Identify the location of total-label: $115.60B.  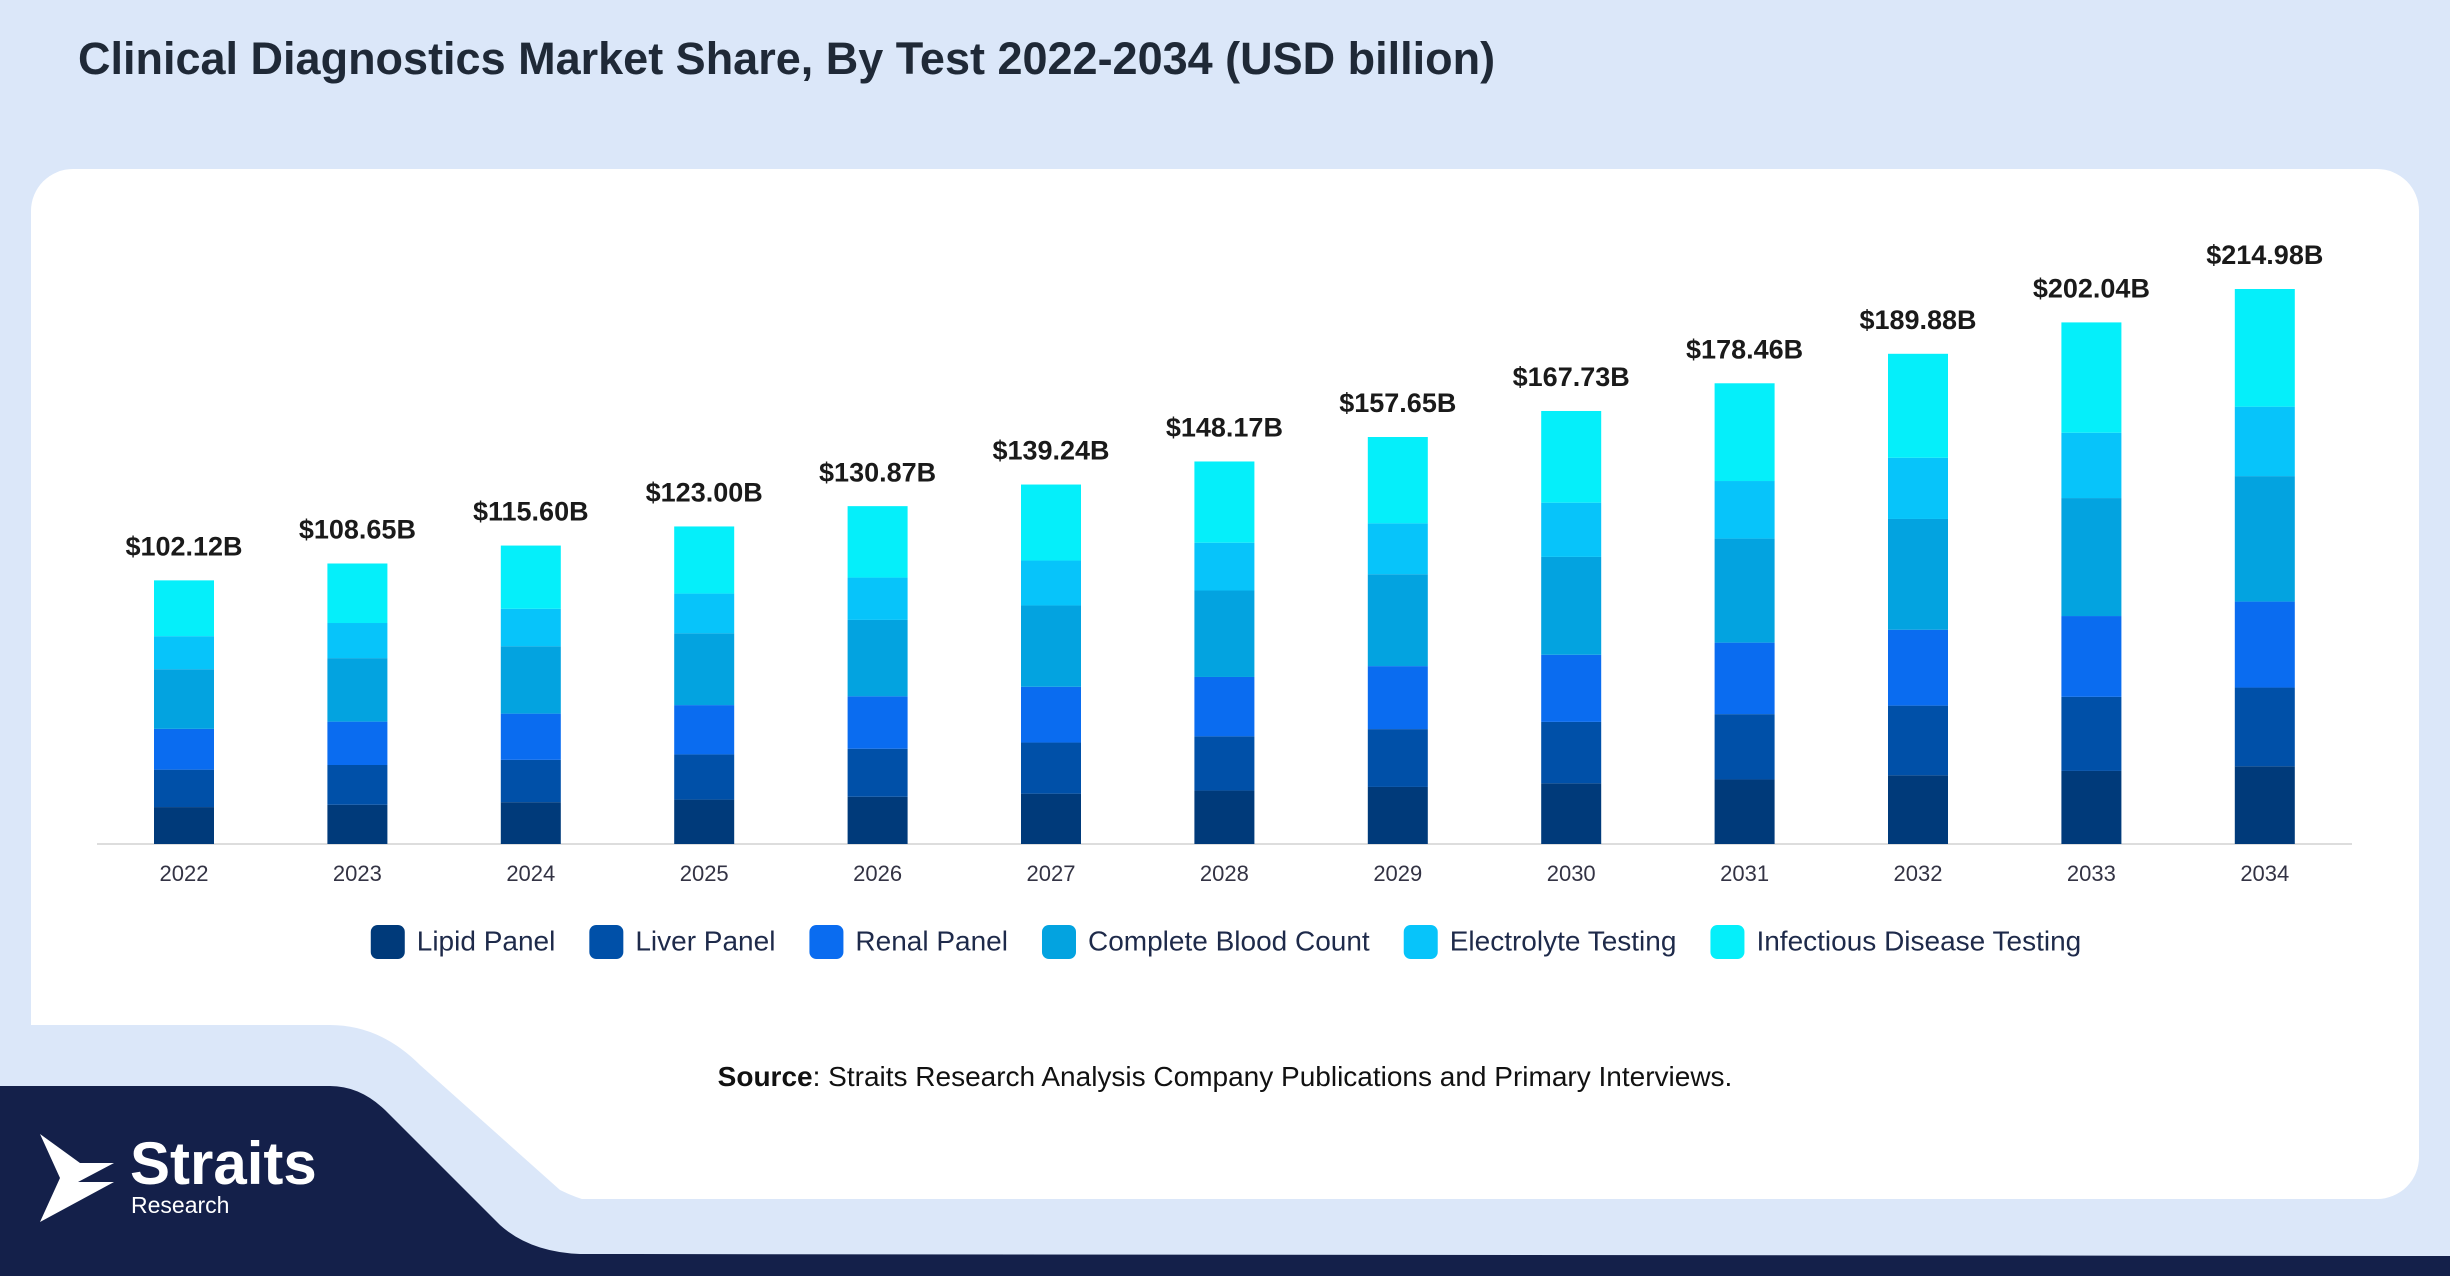
(531, 512).